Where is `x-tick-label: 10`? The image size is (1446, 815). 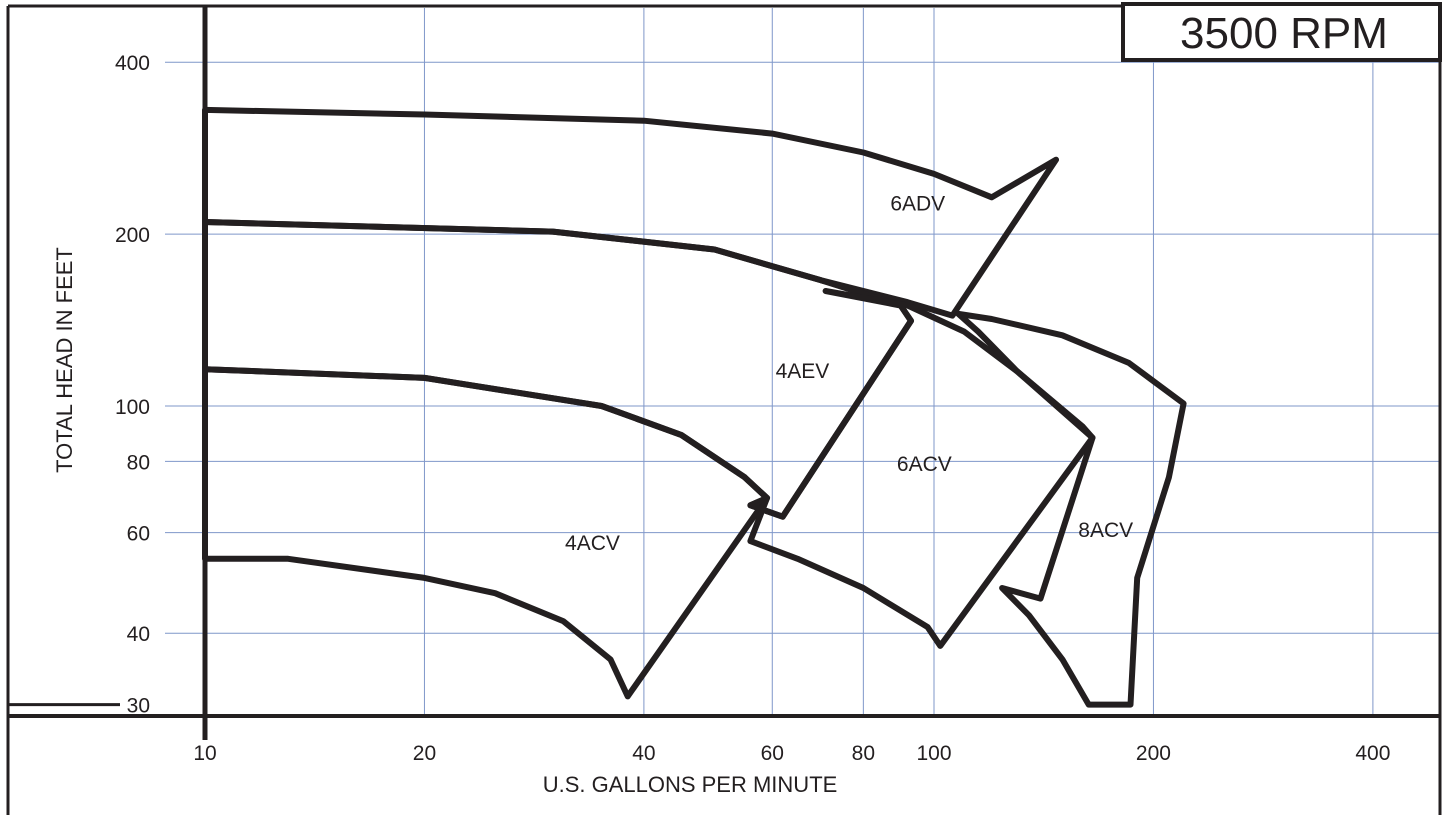
x-tick-label: 10 is located at coordinates (204, 753).